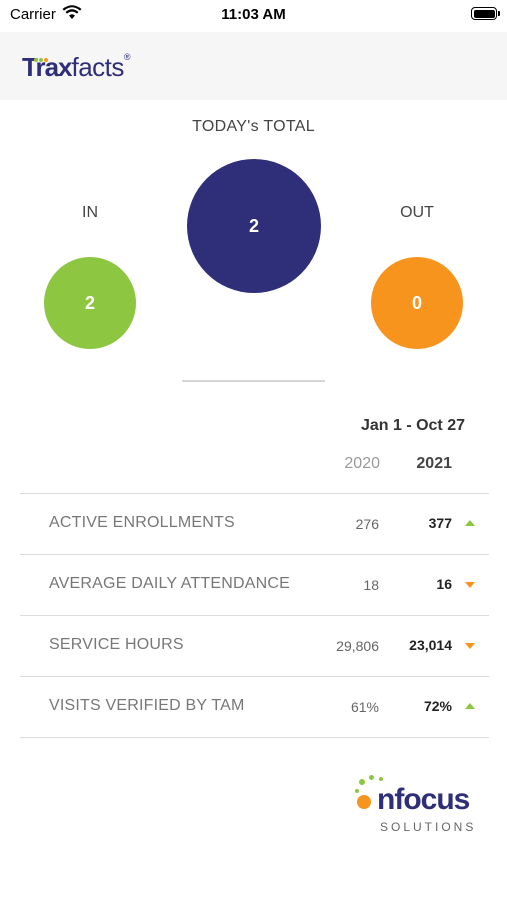 This screenshot has height=900, width=507. I want to click on logo-trax-text: Trax, so click(47, 67).